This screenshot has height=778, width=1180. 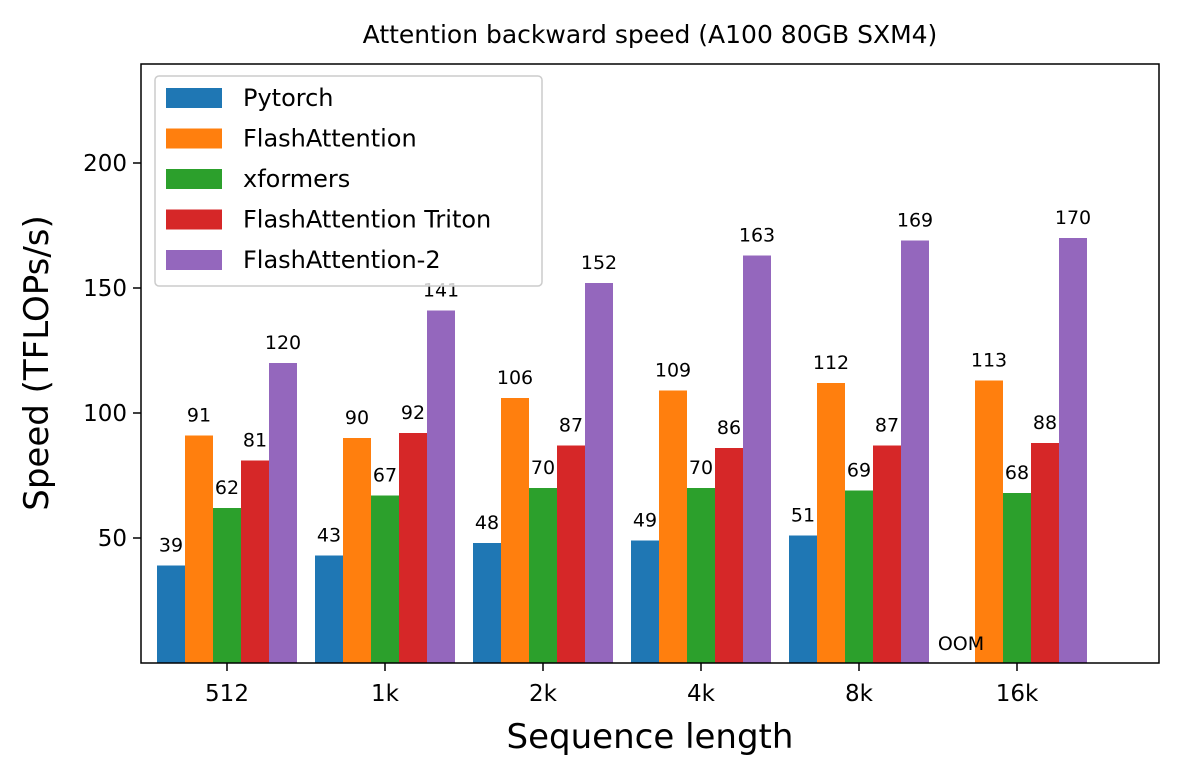 I want to click on x-tick-label: 8k, so click(x=859, y=694).